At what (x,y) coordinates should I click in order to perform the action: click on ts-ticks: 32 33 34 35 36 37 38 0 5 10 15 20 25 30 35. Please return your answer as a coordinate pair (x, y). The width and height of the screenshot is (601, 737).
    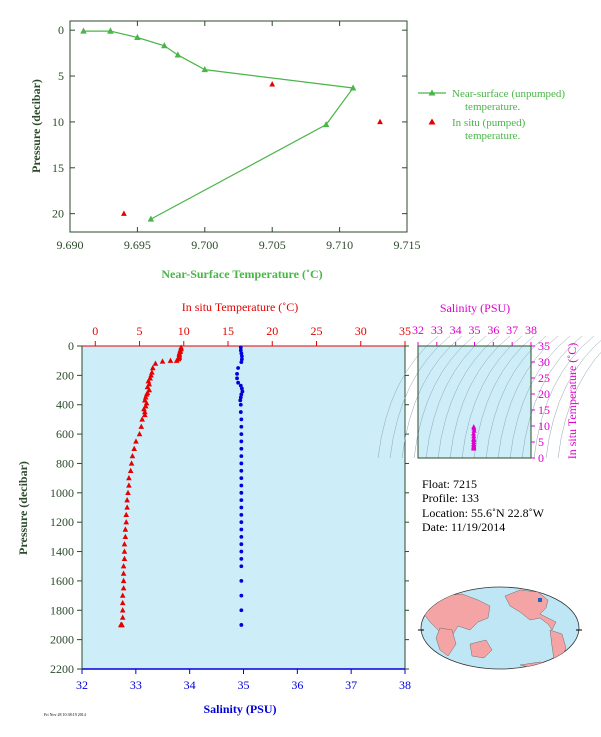
    Looking at the image, I should click on (481, 394).